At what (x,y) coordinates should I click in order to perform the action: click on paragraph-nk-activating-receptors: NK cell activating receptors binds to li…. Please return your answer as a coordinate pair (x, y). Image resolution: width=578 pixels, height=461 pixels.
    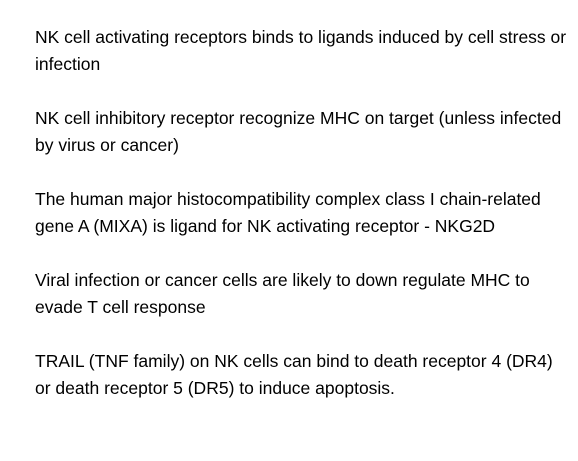
    Looking at the image, I should click on (301, 50).